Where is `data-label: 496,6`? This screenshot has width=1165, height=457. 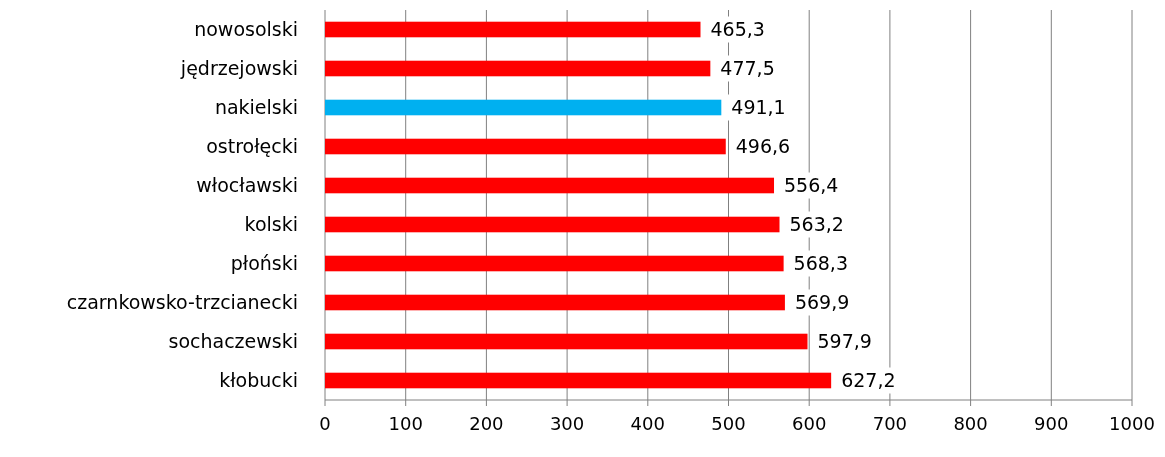 data-label: 496,6 is located at coordinates (763, 146).